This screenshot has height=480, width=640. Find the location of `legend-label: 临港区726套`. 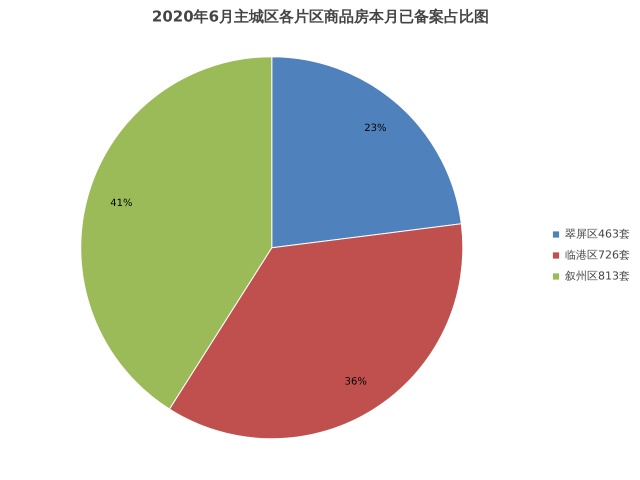

legend-label: 临港区726套 is located at coordinates (597, 255).